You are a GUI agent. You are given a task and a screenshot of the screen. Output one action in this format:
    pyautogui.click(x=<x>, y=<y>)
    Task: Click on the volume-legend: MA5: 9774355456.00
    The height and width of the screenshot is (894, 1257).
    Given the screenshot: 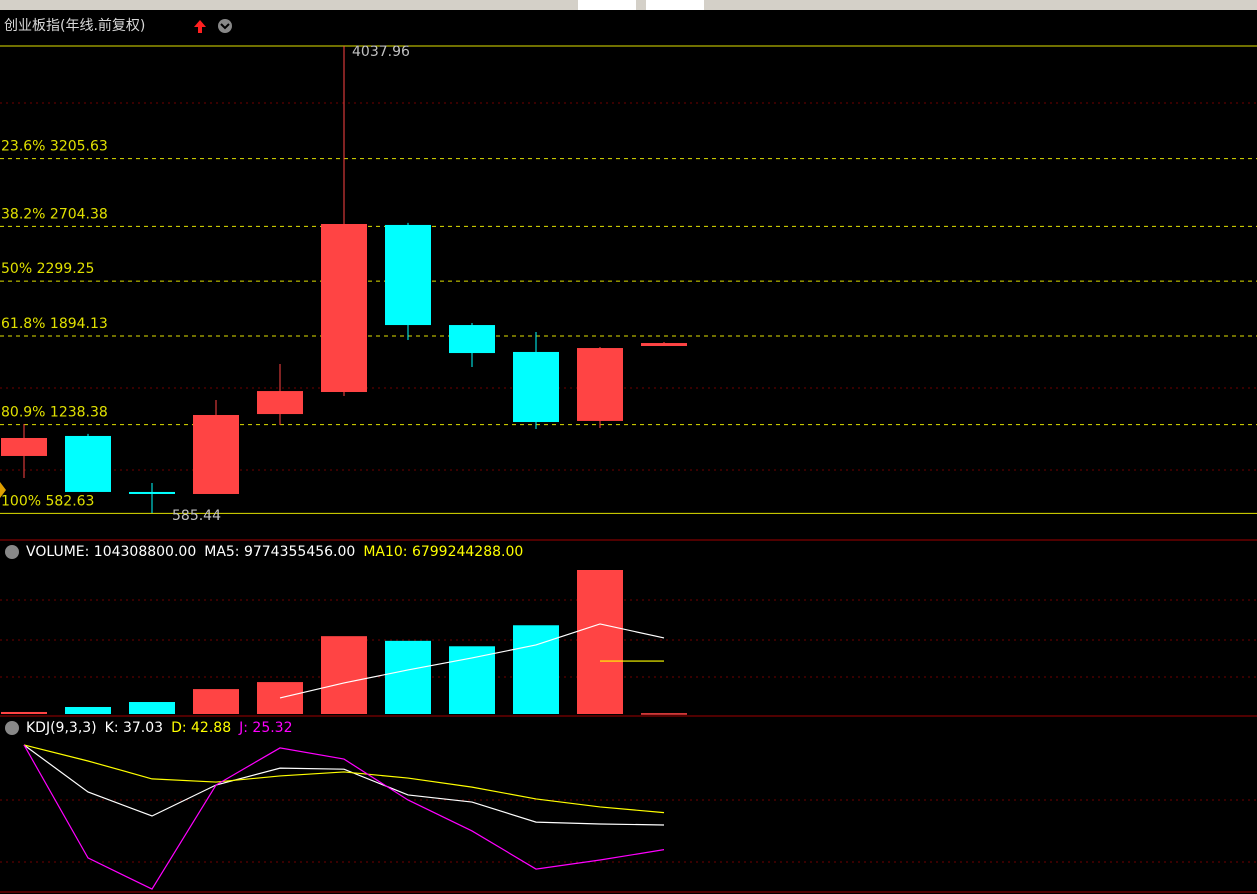 What is the action you would take?
    pyautogui.click(x=279, y=552)
    